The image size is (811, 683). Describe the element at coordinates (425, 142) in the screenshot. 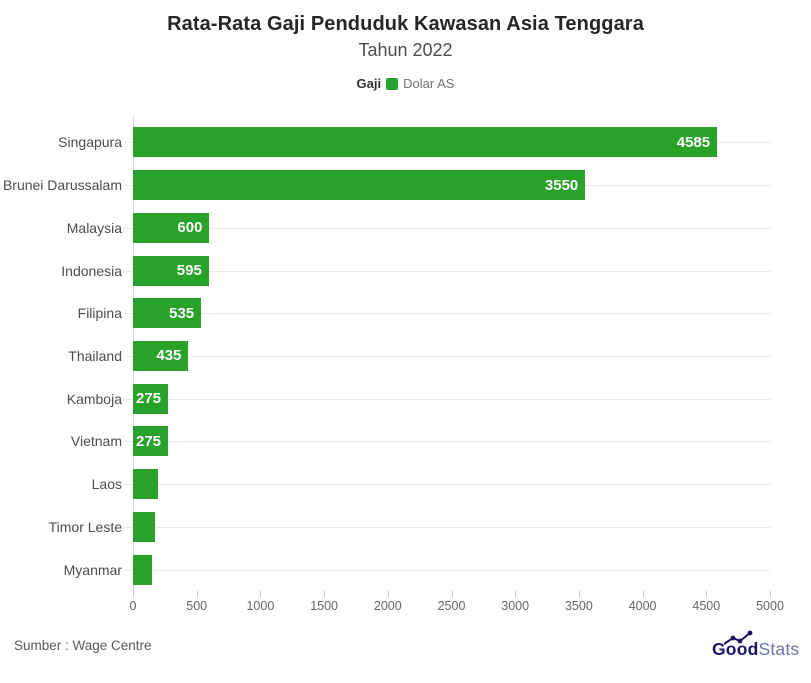

I see `bar: 4585` at that location.